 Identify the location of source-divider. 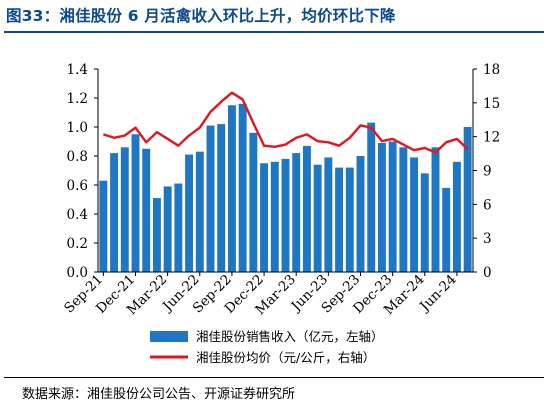
(274, 377).